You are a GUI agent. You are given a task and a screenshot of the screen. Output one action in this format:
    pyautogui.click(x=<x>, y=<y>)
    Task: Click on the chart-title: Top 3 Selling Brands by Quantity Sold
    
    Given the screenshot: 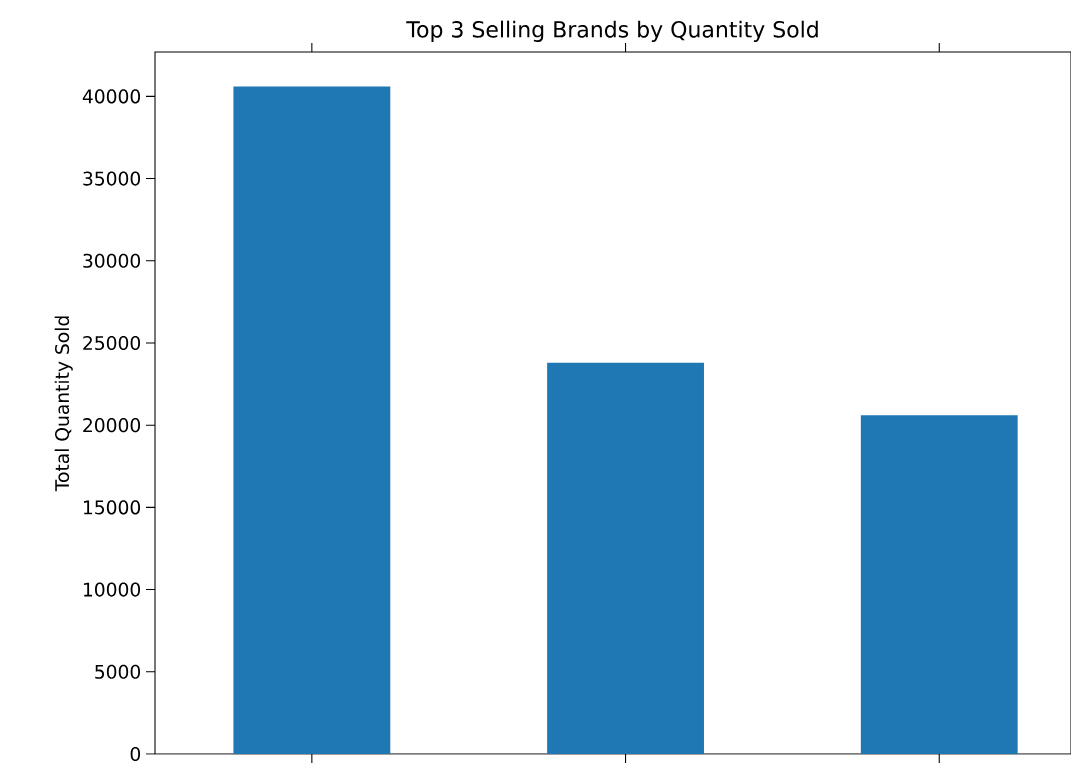 What is the action you would take?
    pyautogui.click(x=612, y=31)
    